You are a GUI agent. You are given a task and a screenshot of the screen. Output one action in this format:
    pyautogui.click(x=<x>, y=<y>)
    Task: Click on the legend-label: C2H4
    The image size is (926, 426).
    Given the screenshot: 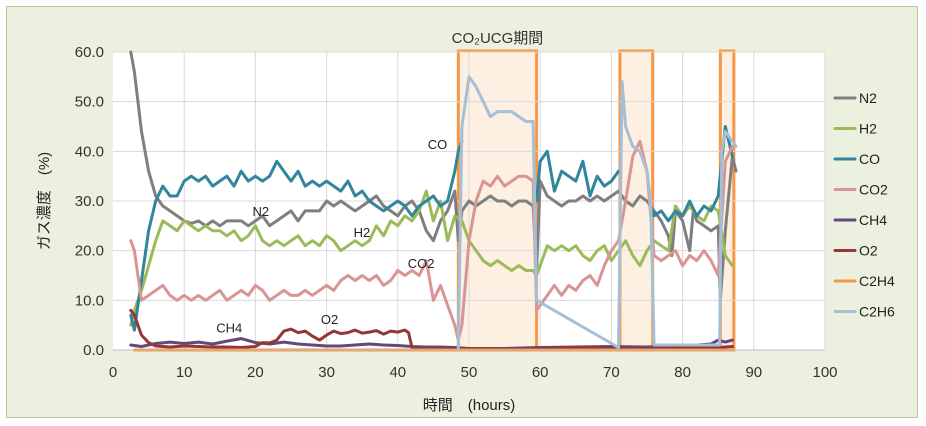 What is the action you would take?
    pyautogui.click(x=877, y=281)
    